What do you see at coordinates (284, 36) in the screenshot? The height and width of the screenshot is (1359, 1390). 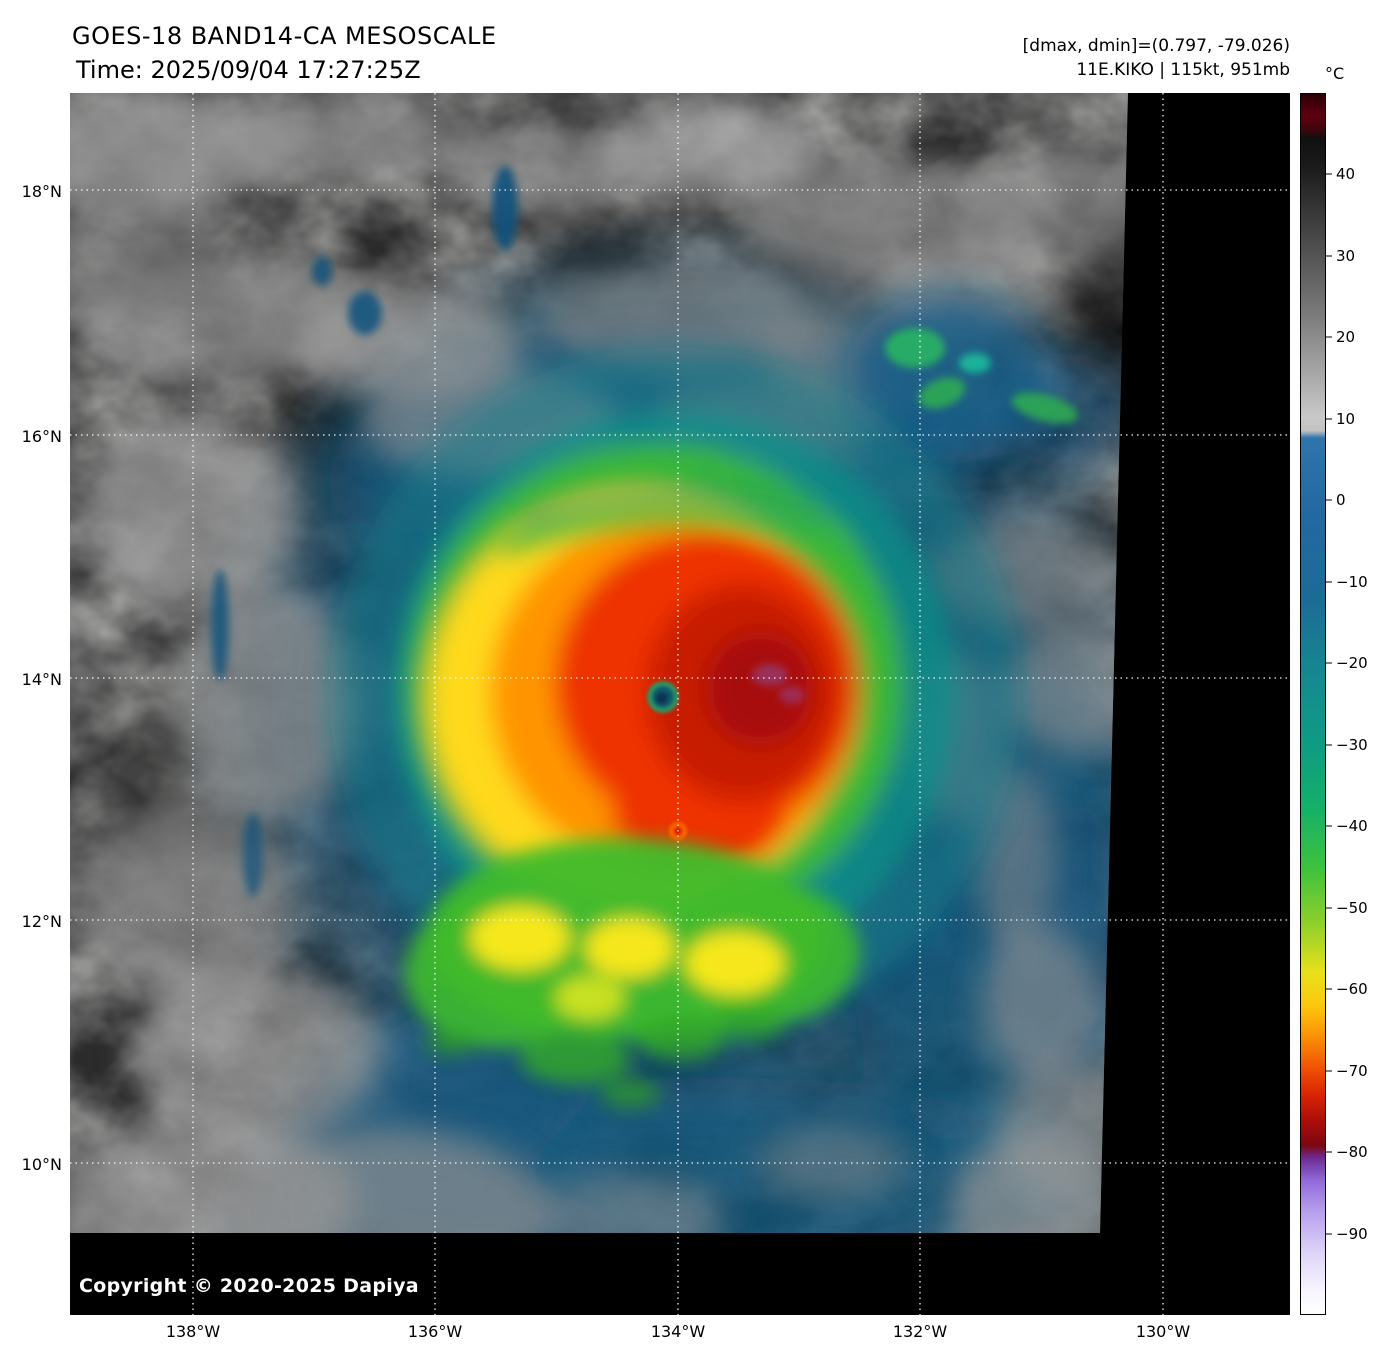 I see `page-title: GOES-18 BAND14-CA MESOSCALE` at bounding box center [284, 36].